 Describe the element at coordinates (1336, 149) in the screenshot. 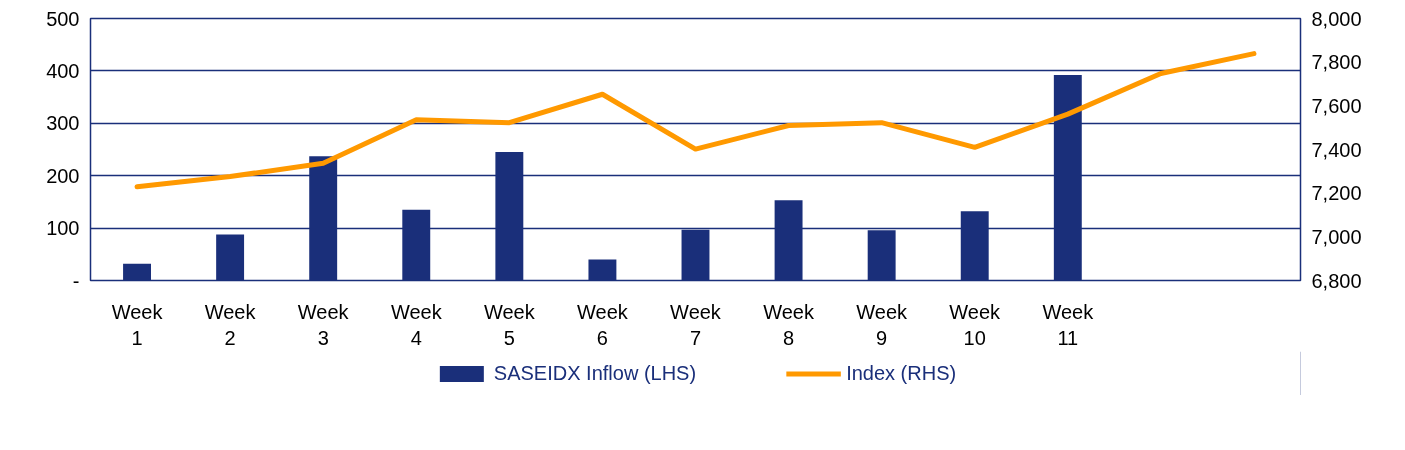

I see `y2-tick-label: 7,400` at that location.